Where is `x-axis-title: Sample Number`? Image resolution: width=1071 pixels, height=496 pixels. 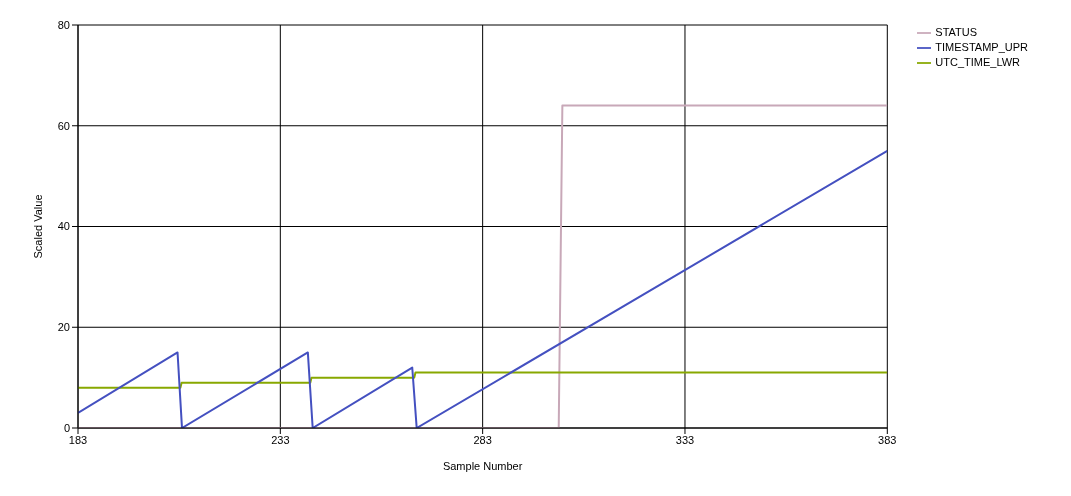 x-axis-title: Sample Number is located at coordinates (482, 466).